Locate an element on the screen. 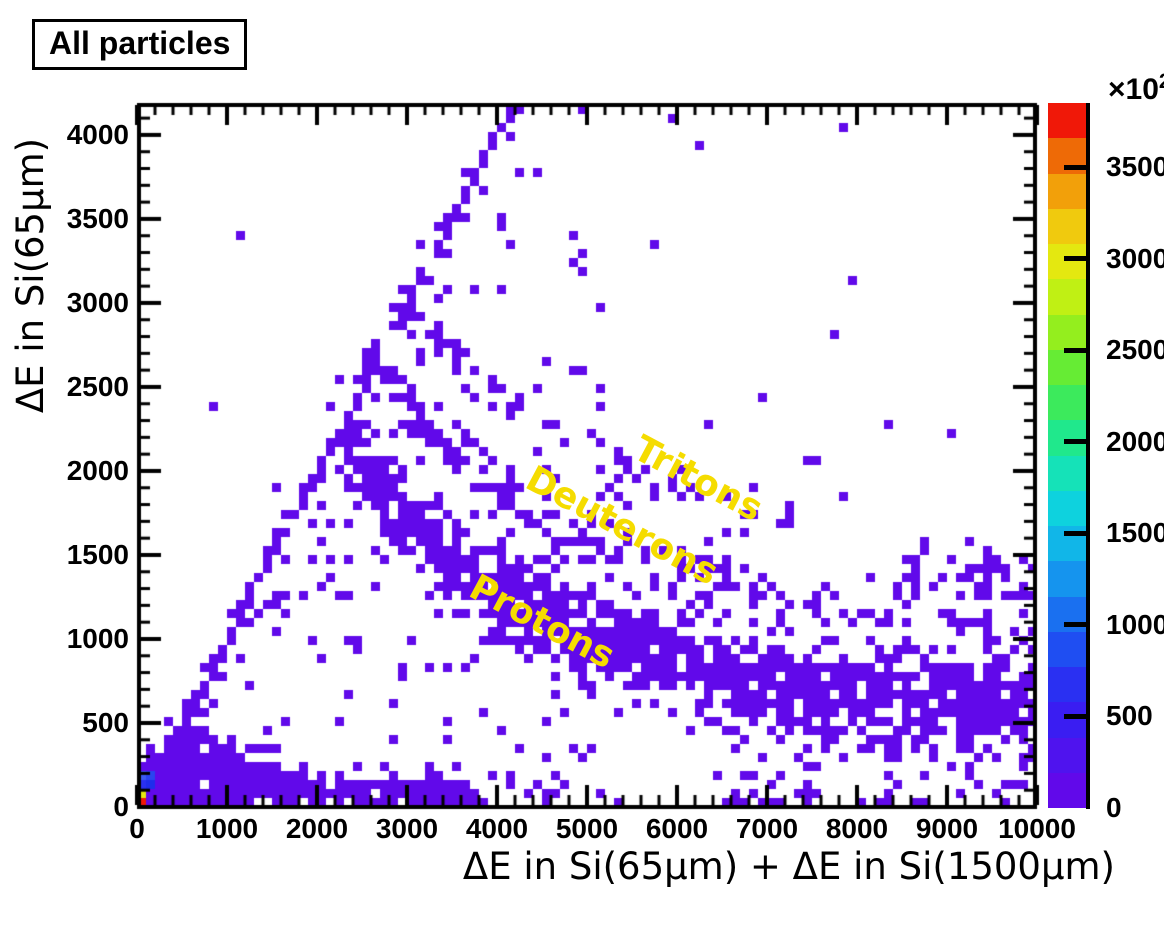 The image size is (1164, 927). x-tick-label: 1000 is located at coordinates (227, 828).